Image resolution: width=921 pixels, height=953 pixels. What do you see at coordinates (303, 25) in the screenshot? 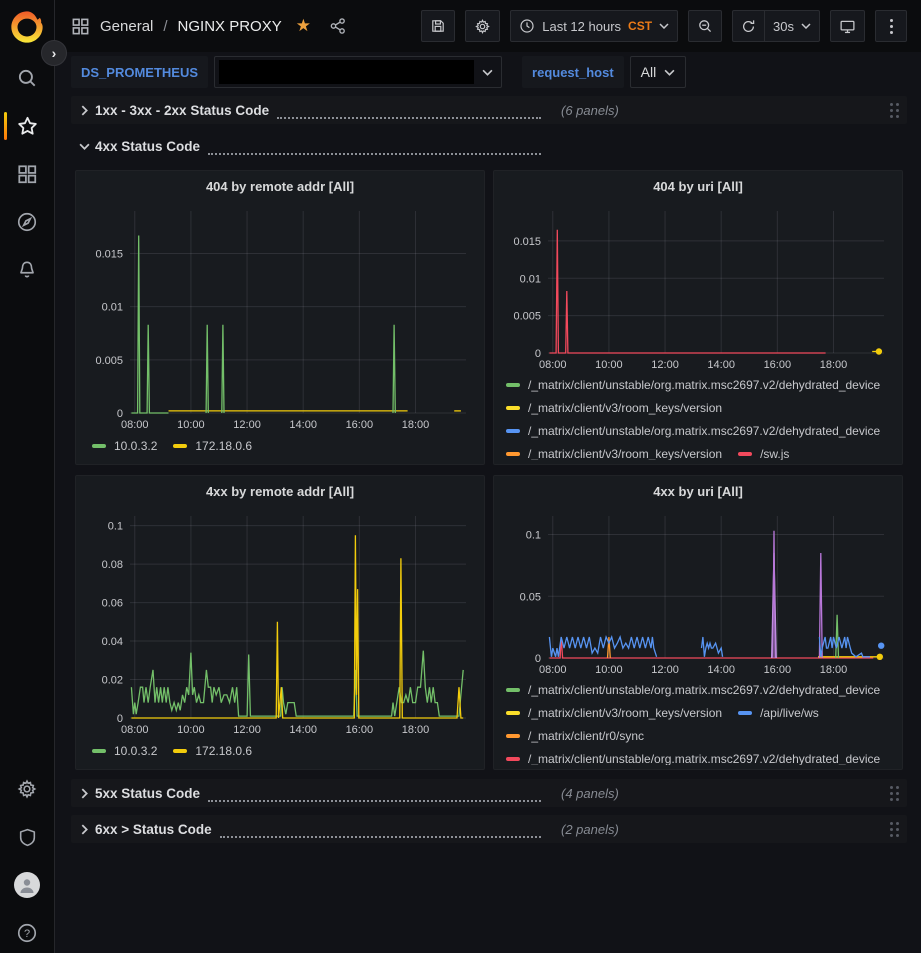
I see `favorite-star-icon: ★` at bounding box center [303, 25].